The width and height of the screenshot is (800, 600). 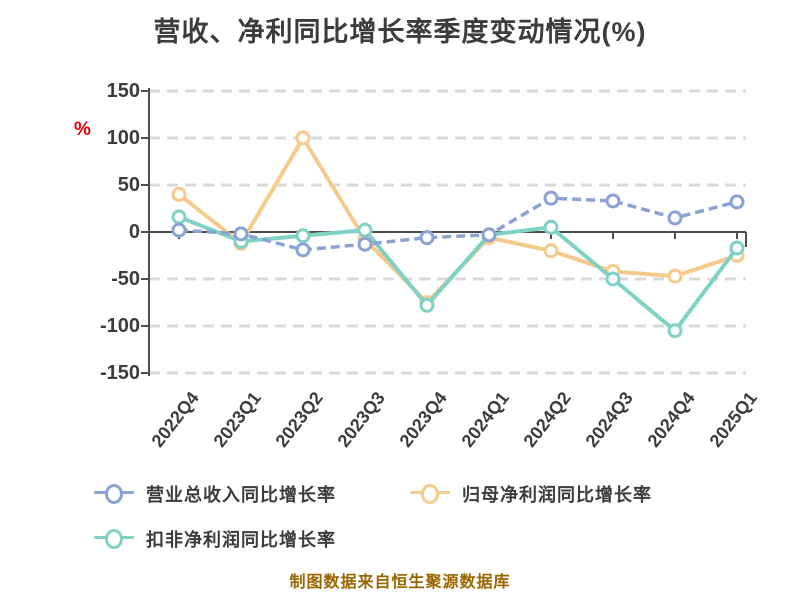 I want to click on legend-label: 归母净利润同比增长率, so click(x=557, y=495).